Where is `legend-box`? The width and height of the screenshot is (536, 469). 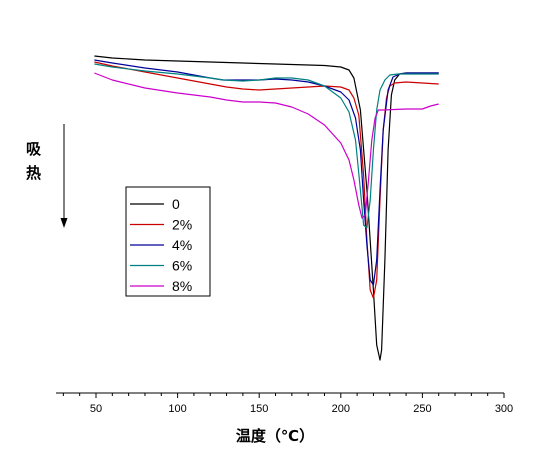
legend-box is located at coordinates (168, 241).